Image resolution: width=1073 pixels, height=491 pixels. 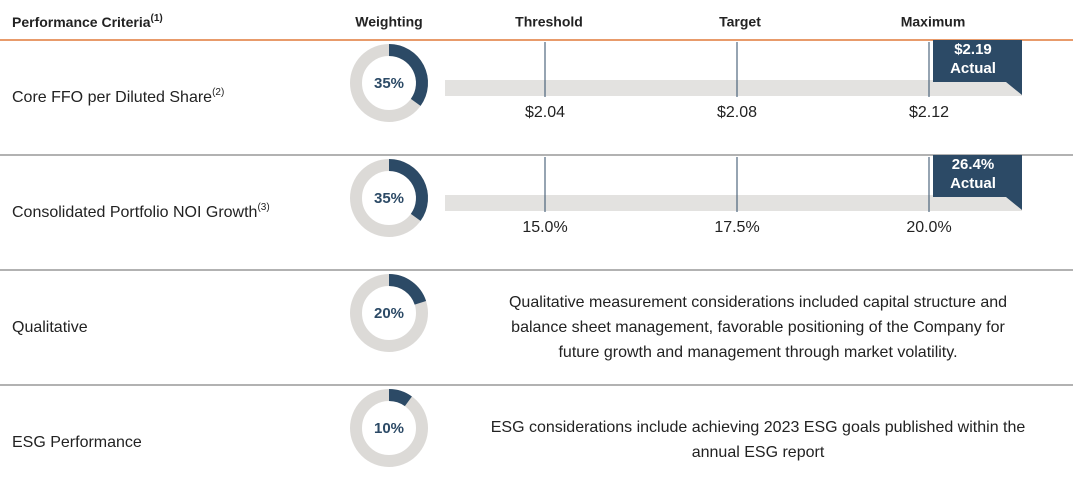 I want to click on header-weighting: Weighting, so click(x=388, y=22).